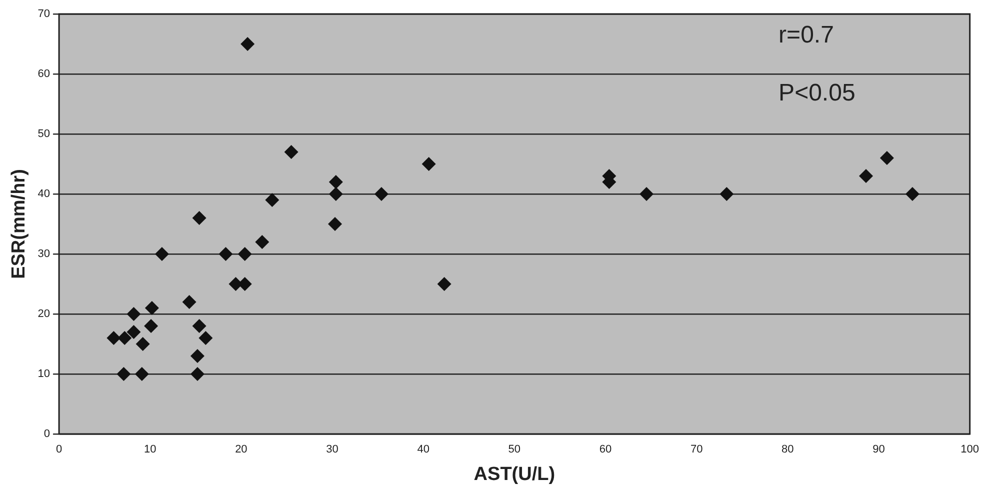 The height and width of the screenshot is (492, 982). Describe the element at coordinates (605, 450) in the screenshot. I see `x-tick-label: 60` at that location.